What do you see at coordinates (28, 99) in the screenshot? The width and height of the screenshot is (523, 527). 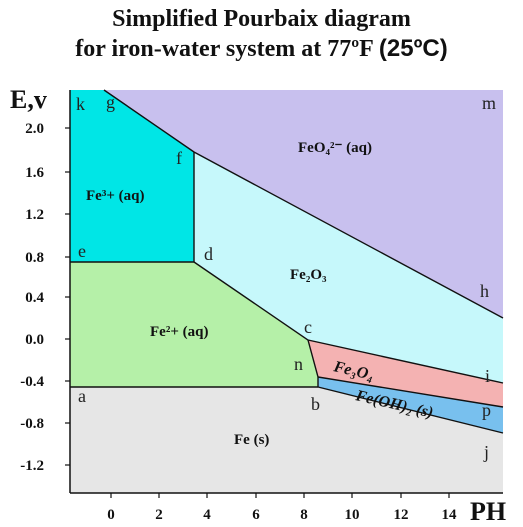 I see `y-axis-label: E,v` at bounding box center [28, 99].